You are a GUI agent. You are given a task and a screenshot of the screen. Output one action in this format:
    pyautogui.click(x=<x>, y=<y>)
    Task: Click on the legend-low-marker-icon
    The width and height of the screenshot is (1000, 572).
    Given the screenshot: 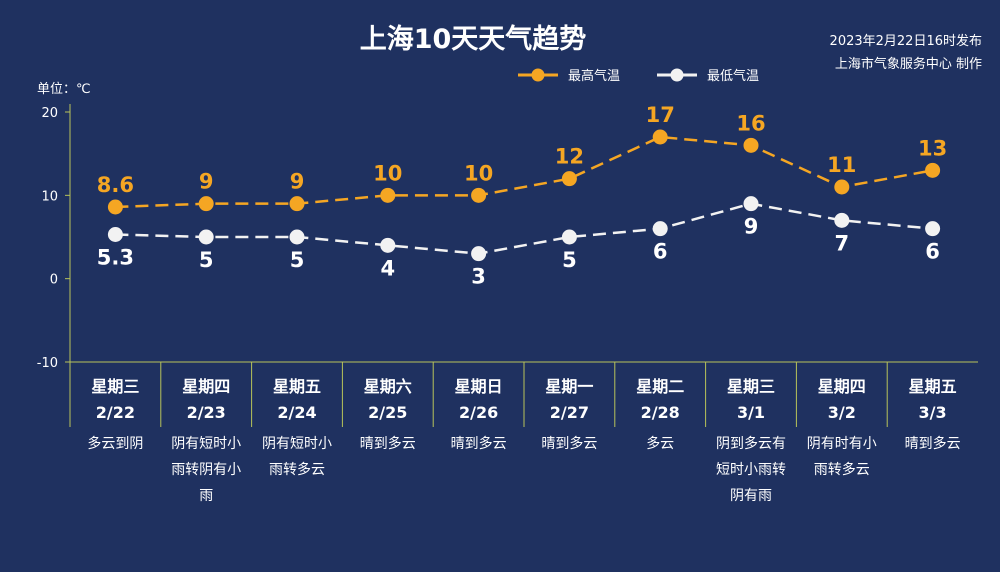 What is the action you would take?
    pyautogui.click(x=677, y=75)
    